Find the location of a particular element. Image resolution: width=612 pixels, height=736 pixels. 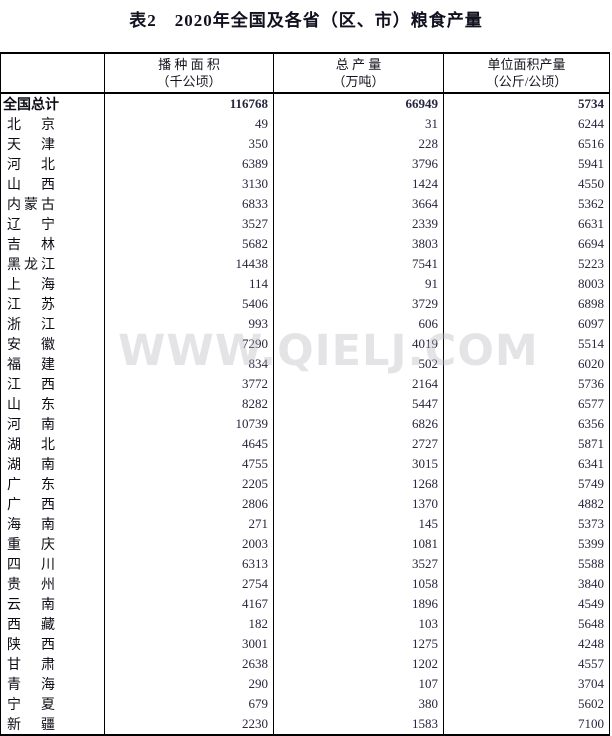

value-cell: 4019 is located at coordinates (358, 344).